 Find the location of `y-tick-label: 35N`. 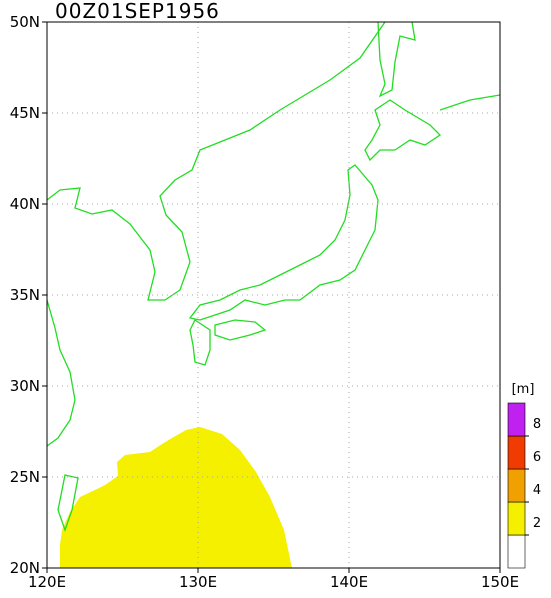

y-tick-label: 35N is located at coordinates (25, 295).